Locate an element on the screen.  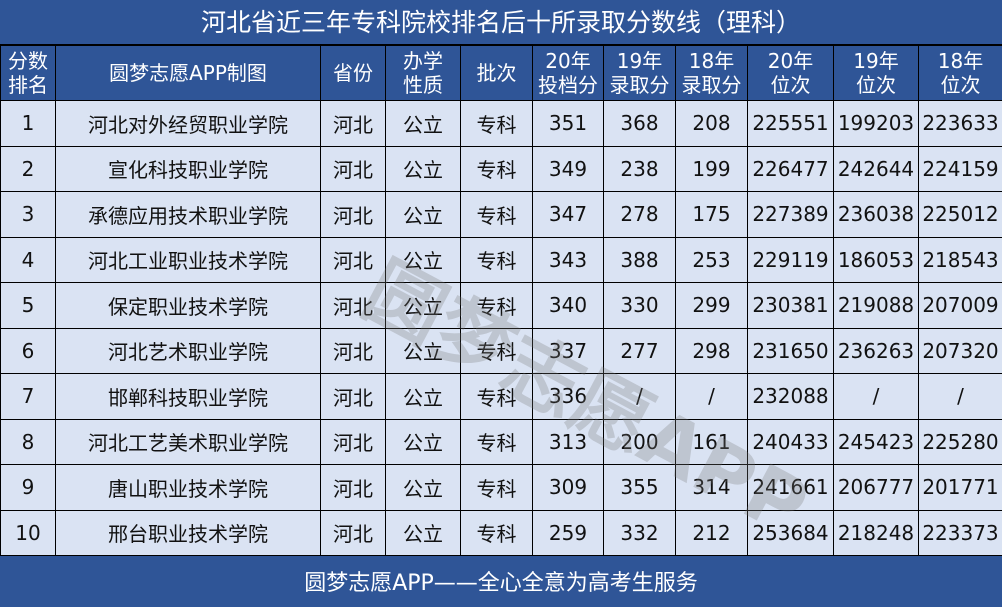
column-header: 18年 位次 is located at coordinates (960, 73).